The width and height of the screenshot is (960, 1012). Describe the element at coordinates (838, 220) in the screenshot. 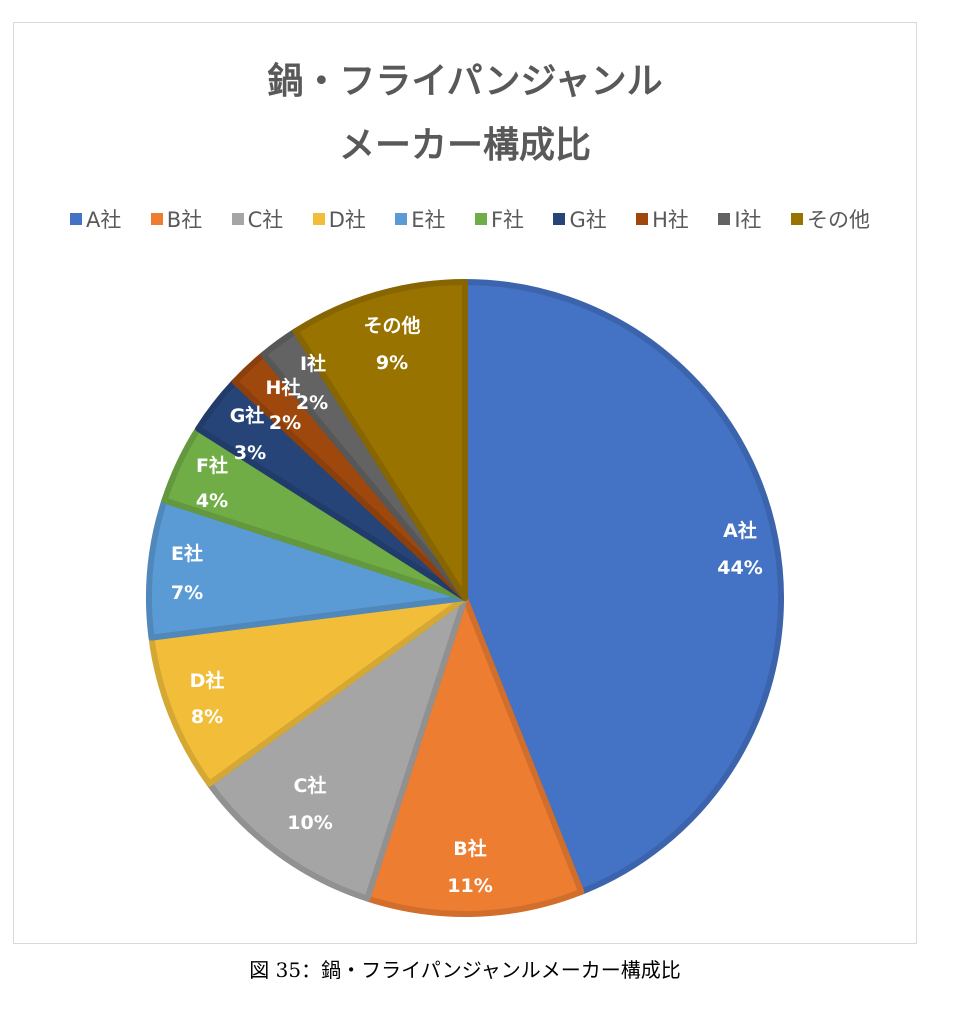

I see `legend-label: その他` at that location.